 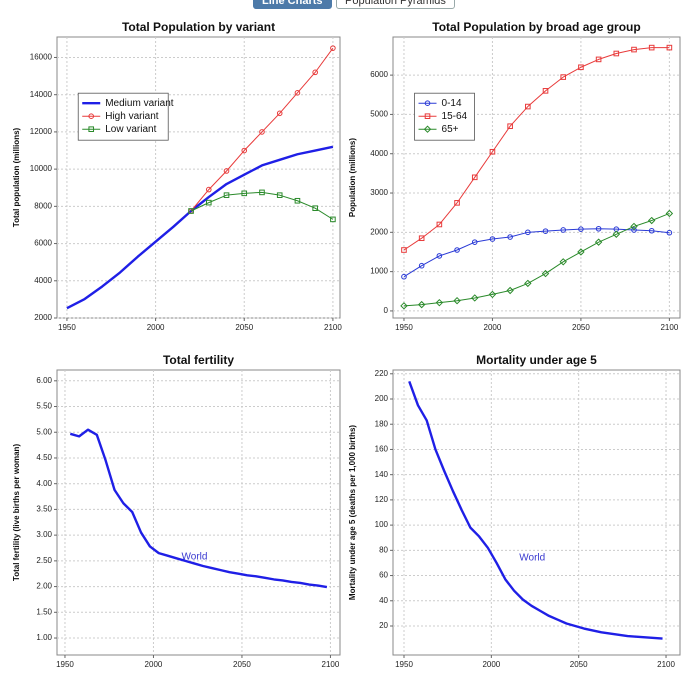 What do you see at coordinates (379, 271) in the screenshot?
I see `y-tick-label: 1000` at bounding box center [379, 271].